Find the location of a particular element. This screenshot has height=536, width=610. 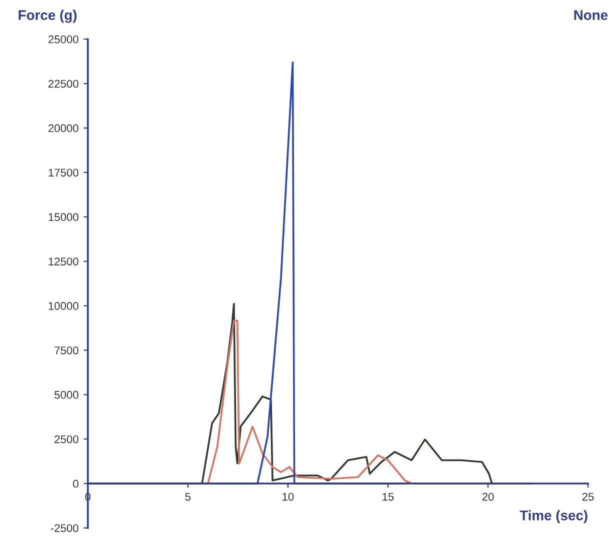

y-tick-label: 22500 is located at coordinates (63, 84).